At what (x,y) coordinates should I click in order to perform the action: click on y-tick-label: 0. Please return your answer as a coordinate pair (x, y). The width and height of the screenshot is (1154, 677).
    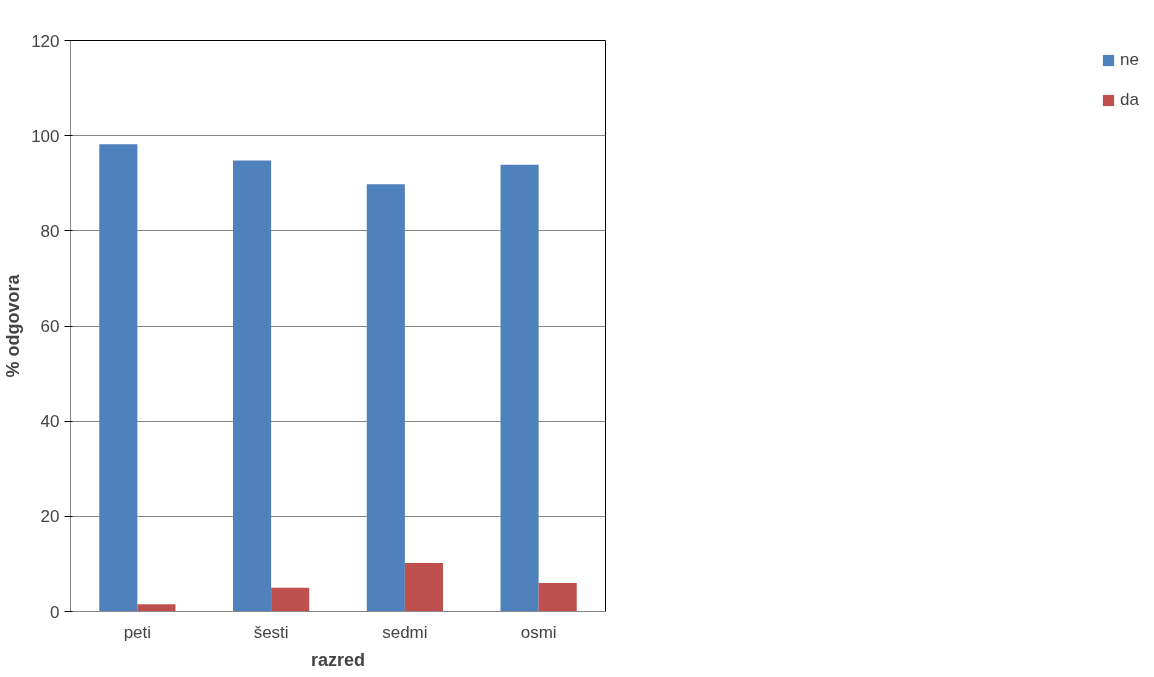
    Looking at the image, I should click on (55, 612).